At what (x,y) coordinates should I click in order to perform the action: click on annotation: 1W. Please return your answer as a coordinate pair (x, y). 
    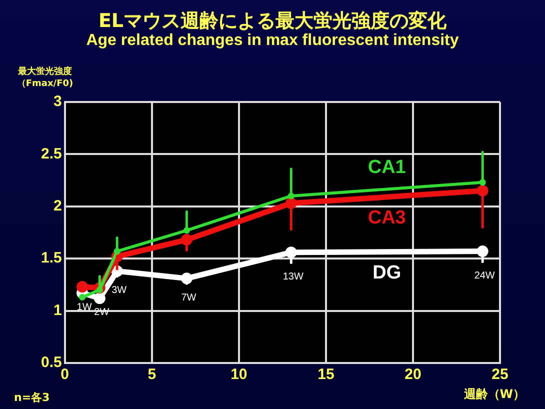
    Looking at the image, I should click on (84, 307).